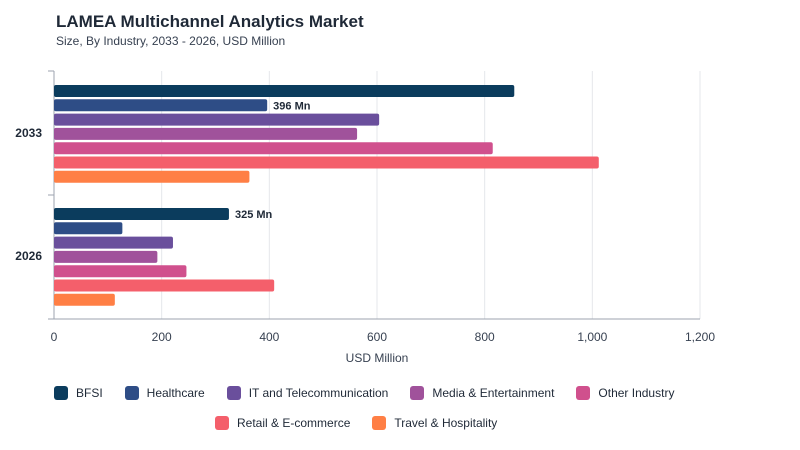 The image size is (800, 450). I want to click on legend-label: Healthcare, so click(175, 393).